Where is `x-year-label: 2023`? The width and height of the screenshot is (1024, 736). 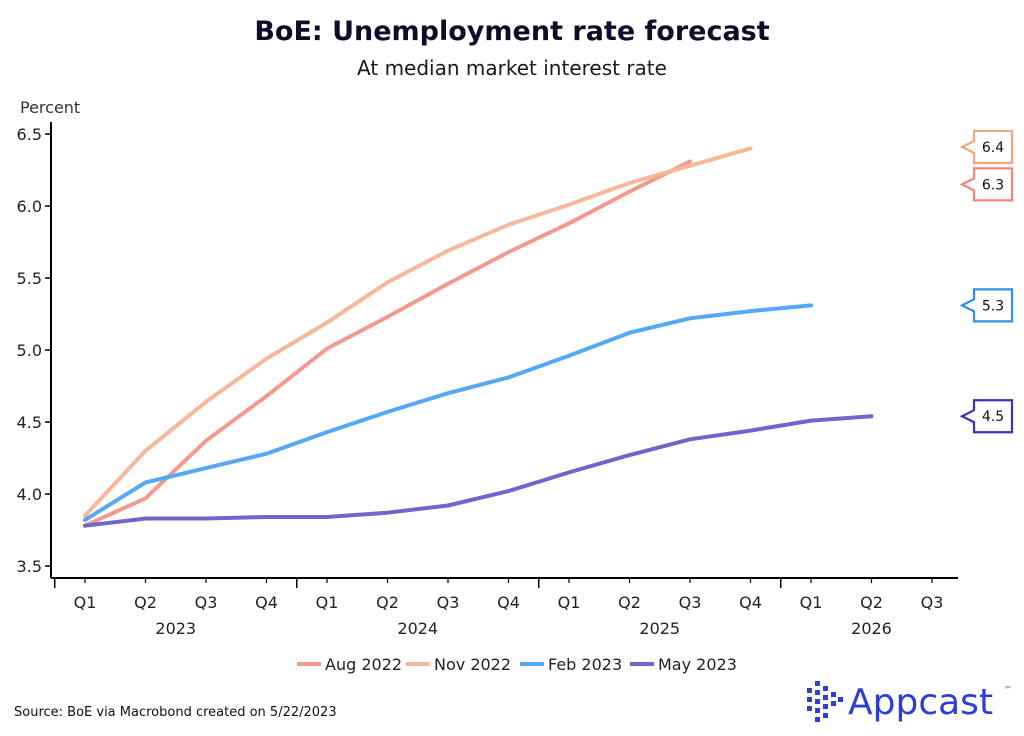
x-year-label: 2023 is located at coordinates (175, 628).